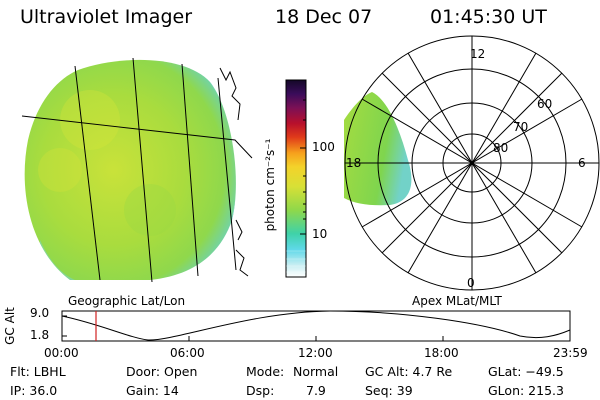 The height and width of the screenshot is (400, 600). What do you see at coordinates (296, 178) in the screenshot?
I see `colorbar` at bounding box center [296, 178].